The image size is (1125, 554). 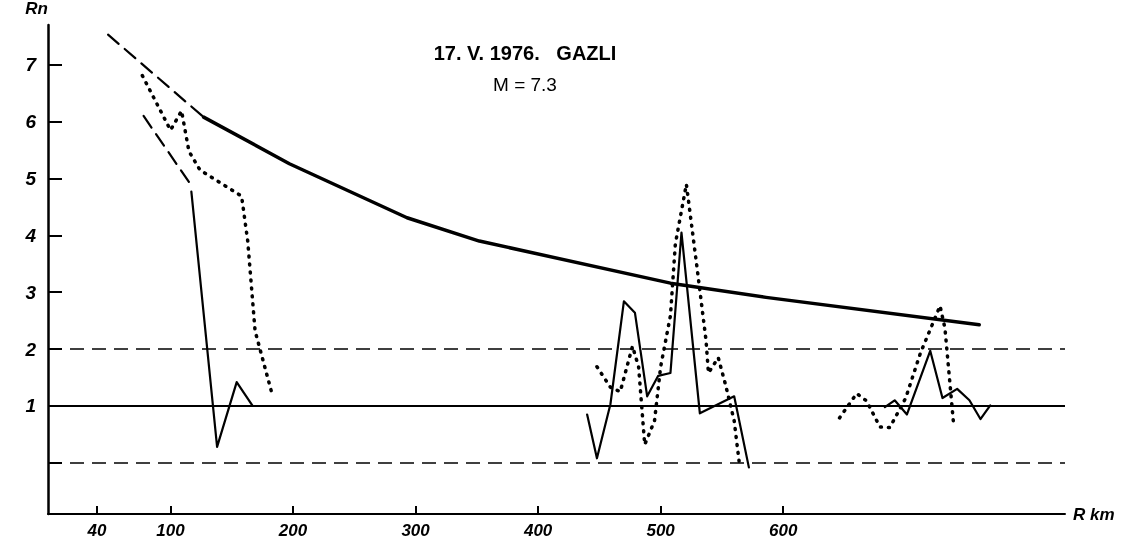 I want to click on x-tick-label: 400, so click(x=537, y=530).